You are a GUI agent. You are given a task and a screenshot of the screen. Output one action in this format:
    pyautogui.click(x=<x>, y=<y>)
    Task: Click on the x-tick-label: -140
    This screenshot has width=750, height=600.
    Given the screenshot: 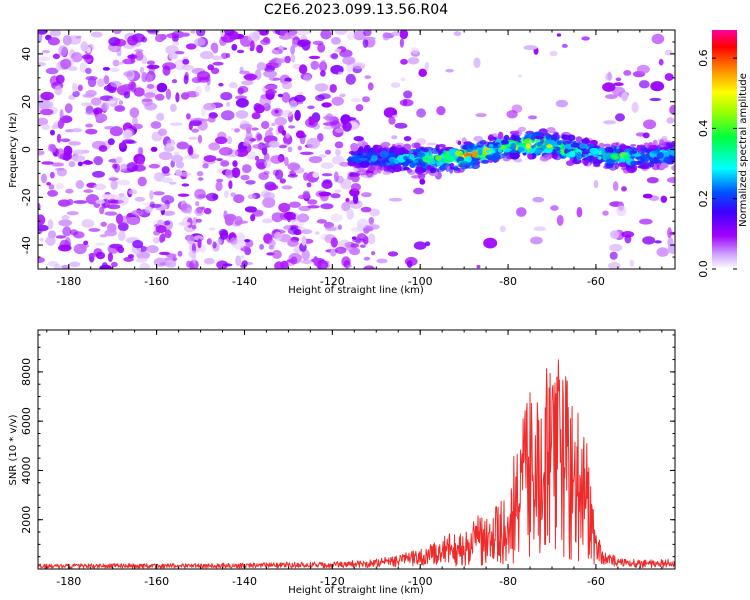 What is the action you would take?
    pyautogui.click(x=244, y=581)
    